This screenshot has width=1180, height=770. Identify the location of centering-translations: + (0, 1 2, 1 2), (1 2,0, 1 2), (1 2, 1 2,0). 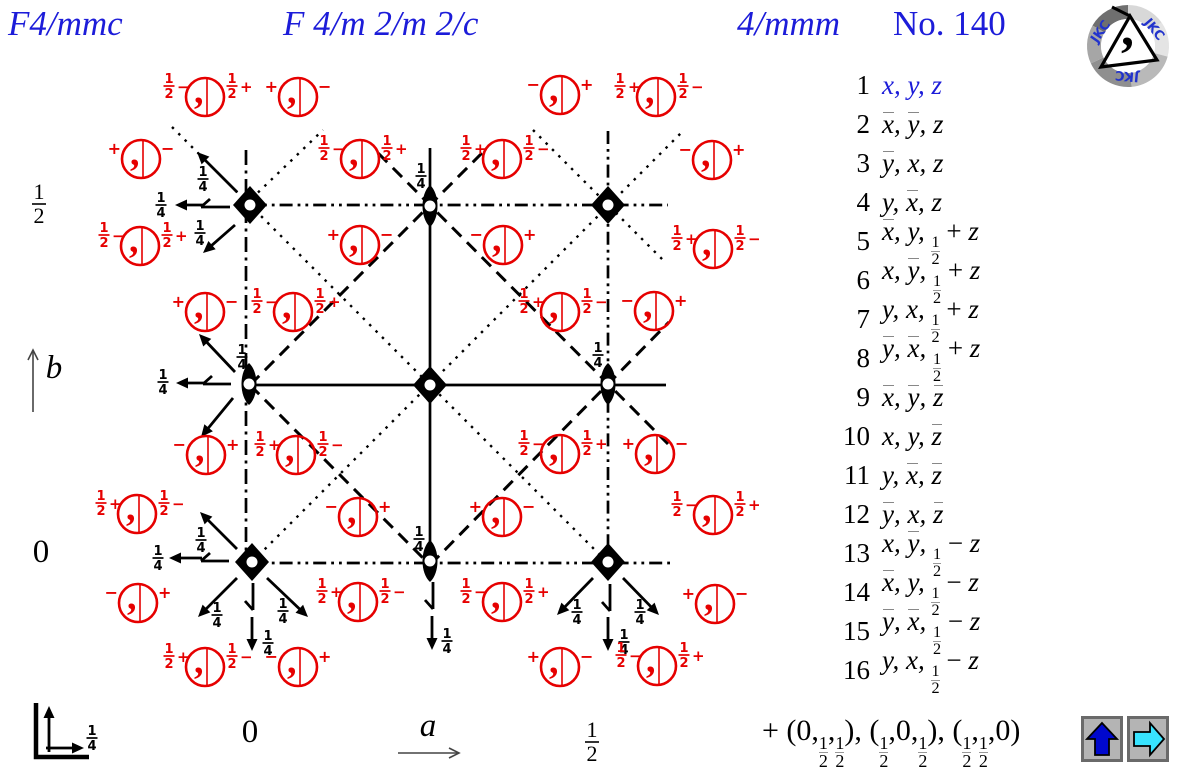
(891, 742).